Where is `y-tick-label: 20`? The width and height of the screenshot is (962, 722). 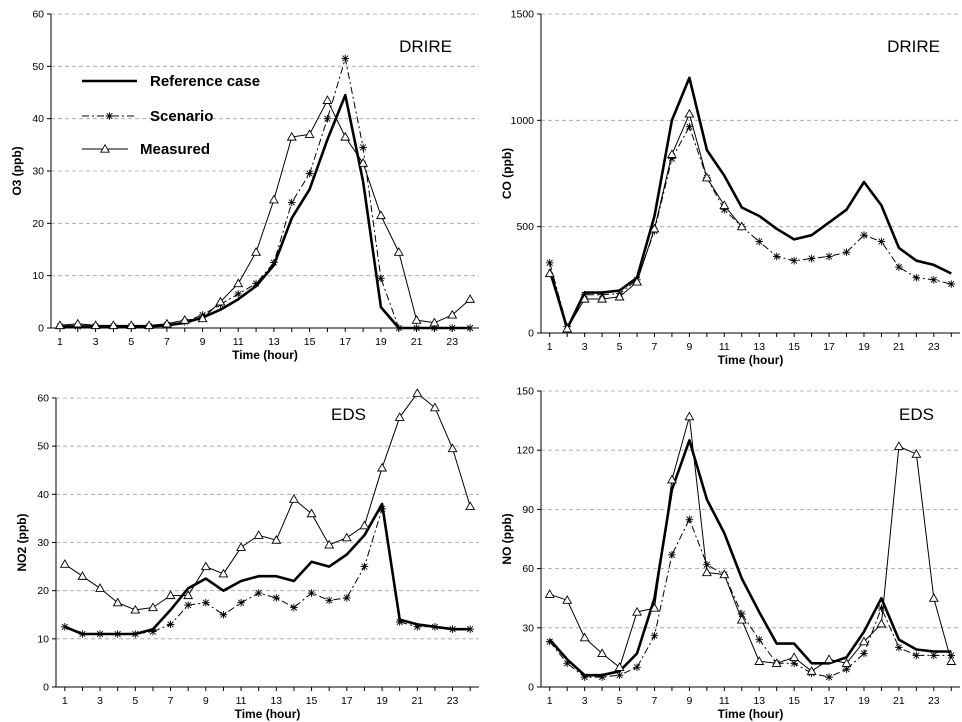 y-tick-label: 20 is located at coordinates (43, 591).